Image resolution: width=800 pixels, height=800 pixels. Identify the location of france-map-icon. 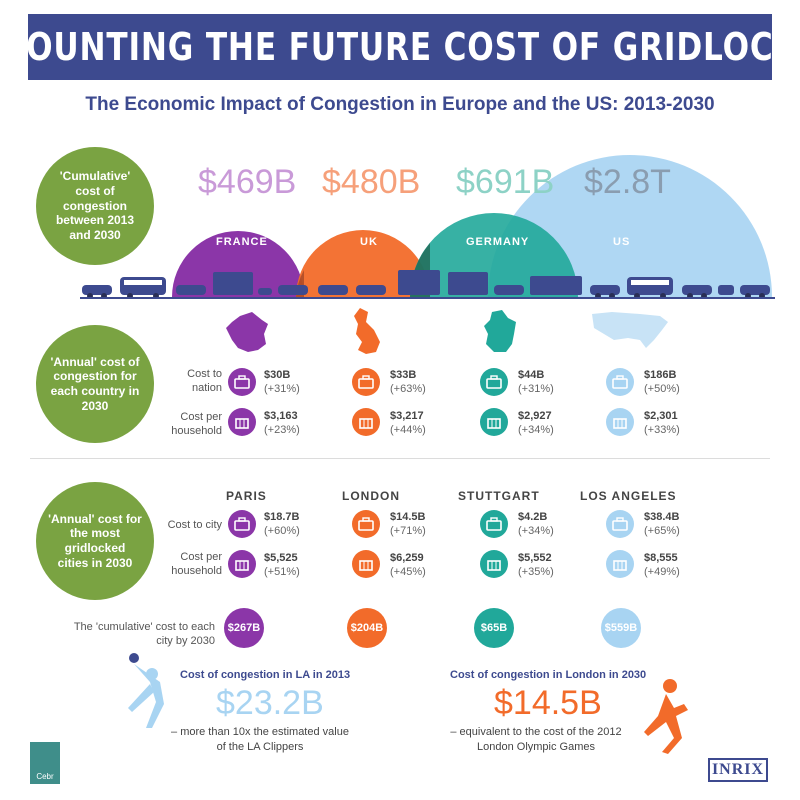
(247, 332).